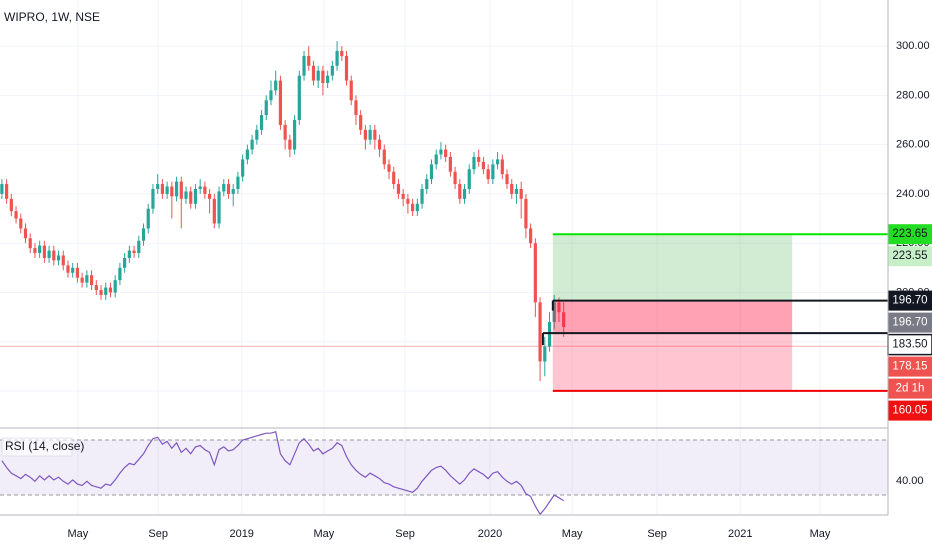  Describe the element at coordinates (490, 534) in the screenshot. I see `x-tick-label: 2020` at that location.